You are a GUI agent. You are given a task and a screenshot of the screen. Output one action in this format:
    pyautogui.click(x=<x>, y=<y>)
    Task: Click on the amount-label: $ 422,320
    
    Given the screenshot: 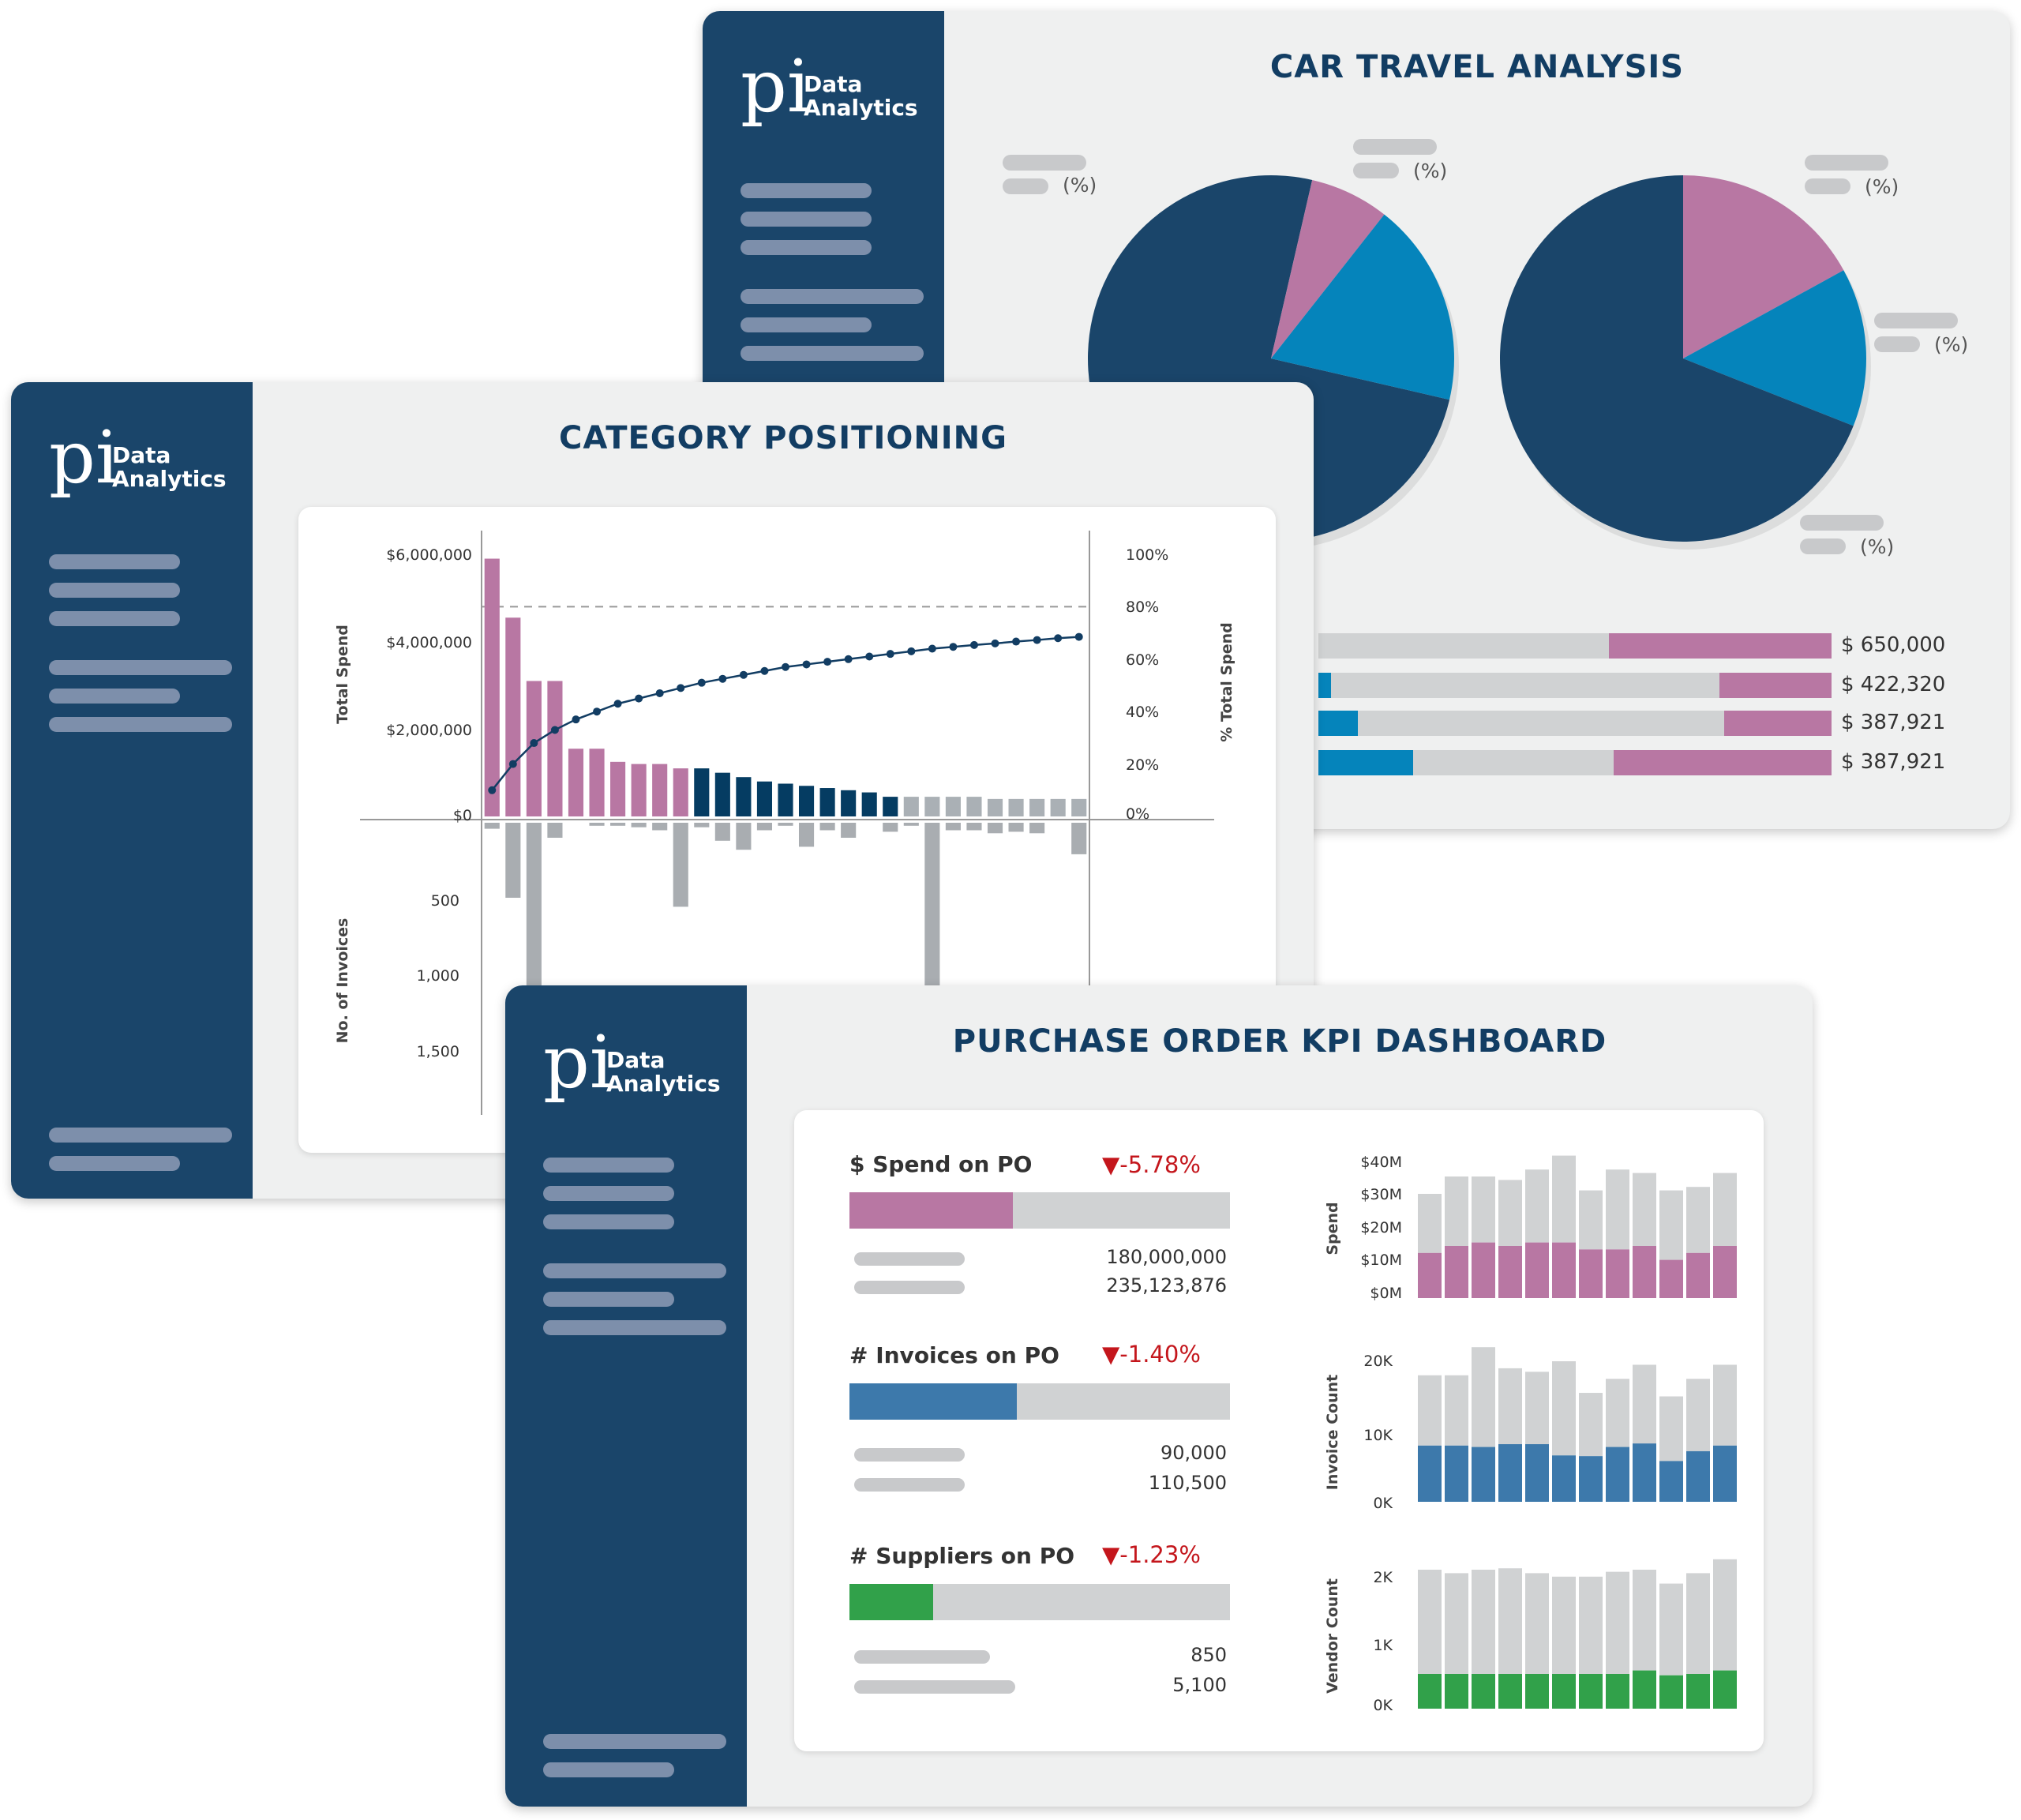 What is the action you would take?
    pyautogui.click(x=1893, y=684)
    